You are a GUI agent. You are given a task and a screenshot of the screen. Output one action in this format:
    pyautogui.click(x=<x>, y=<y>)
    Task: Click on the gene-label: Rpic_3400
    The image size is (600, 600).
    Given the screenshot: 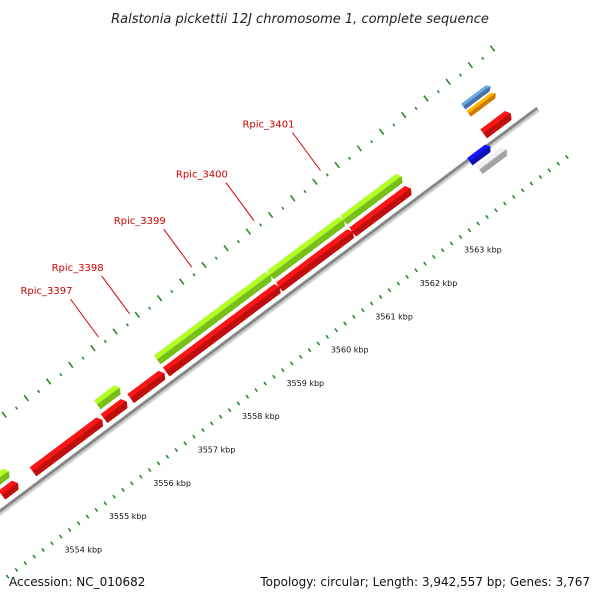 What is the action you would take?
    pyautogui.click(x=202, y=175)
    